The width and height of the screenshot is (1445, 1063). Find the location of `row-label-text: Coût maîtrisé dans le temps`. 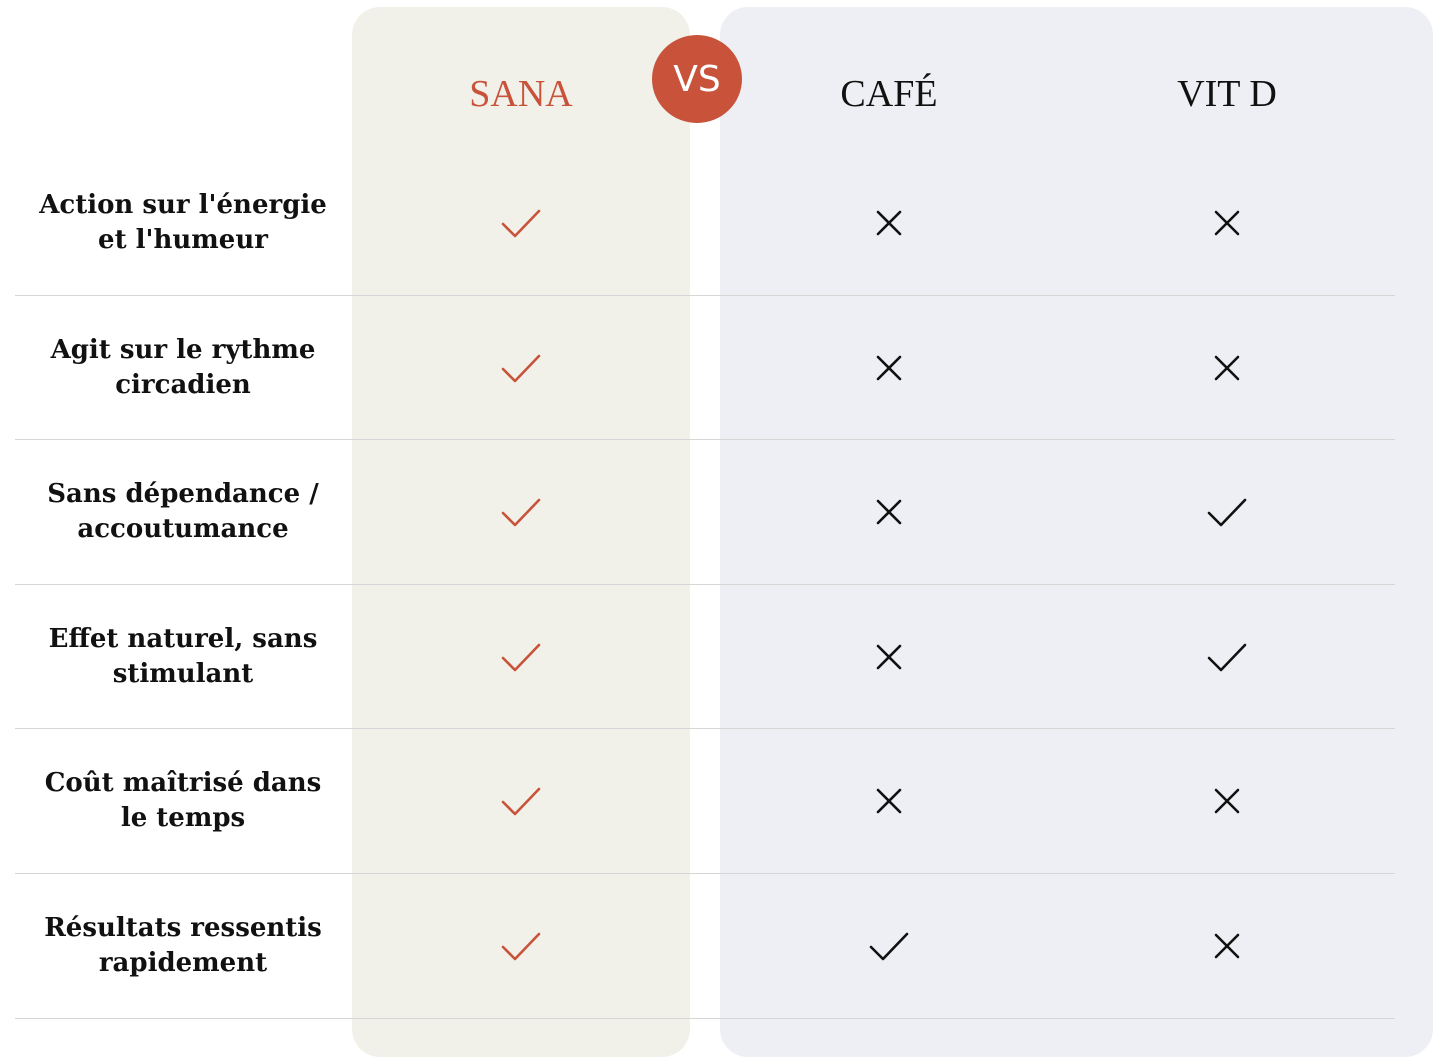

row-label-text: Coût maîtrisé dans le temps is located at coordinates (183, 801).